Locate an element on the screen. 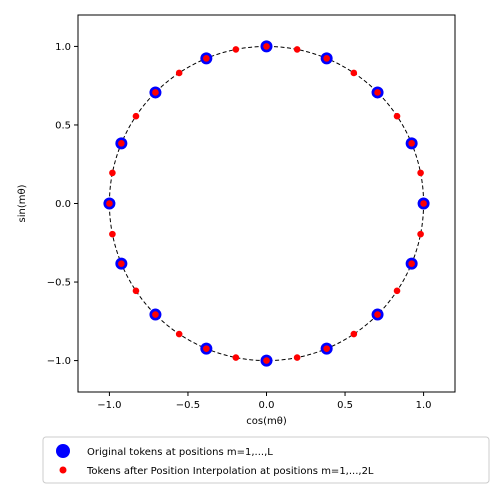 The height and width of the screenshot is (500, 500). legend-entry-original: Original tokens at positions m=1,...,L is located at coordinates (180, 452).